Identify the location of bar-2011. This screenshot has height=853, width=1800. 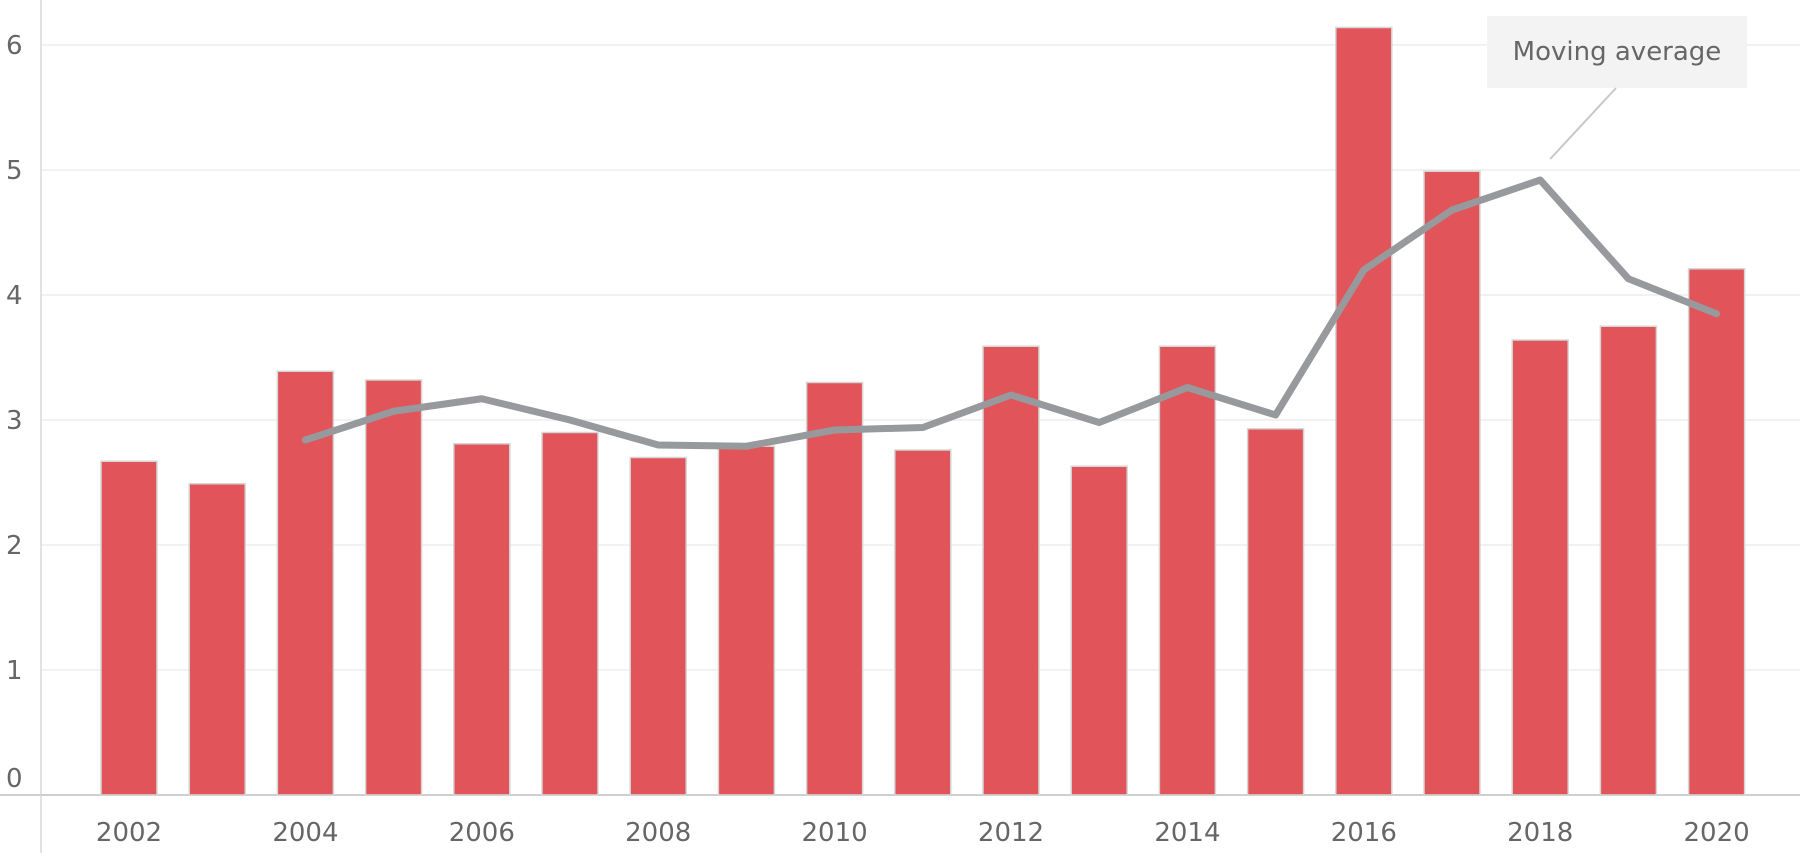
(923, 622).